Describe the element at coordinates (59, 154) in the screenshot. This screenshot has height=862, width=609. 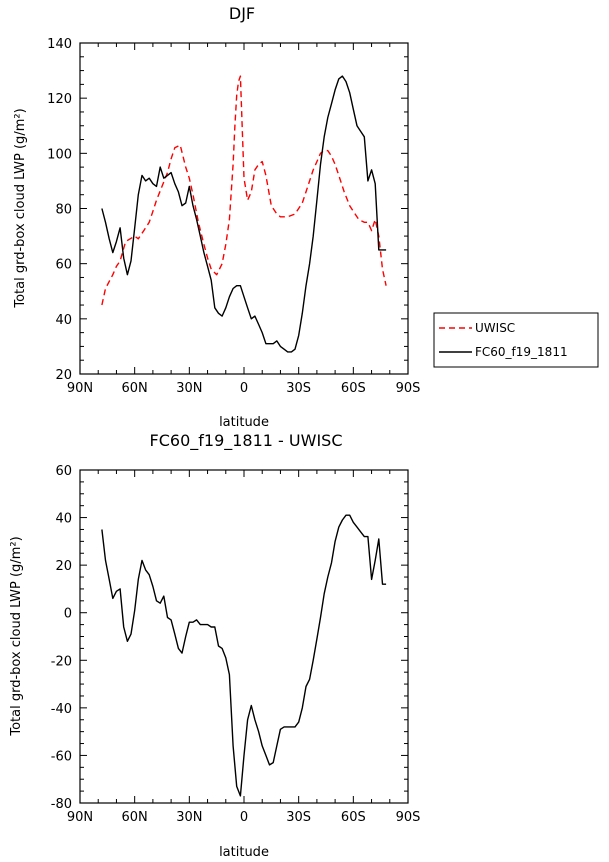
I see `y-tick-label: 100` at that location.